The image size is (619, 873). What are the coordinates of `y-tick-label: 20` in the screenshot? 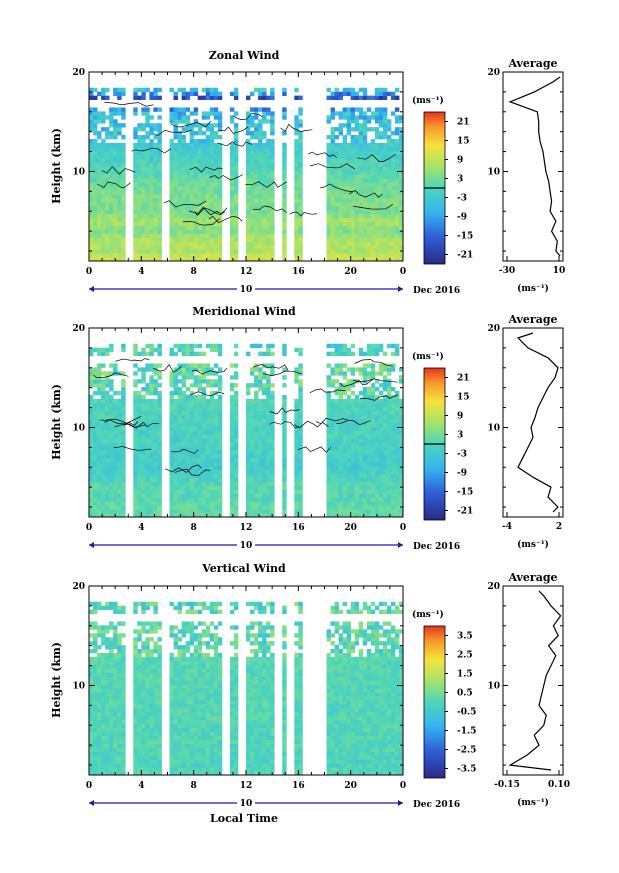 It's located at (78, 73).